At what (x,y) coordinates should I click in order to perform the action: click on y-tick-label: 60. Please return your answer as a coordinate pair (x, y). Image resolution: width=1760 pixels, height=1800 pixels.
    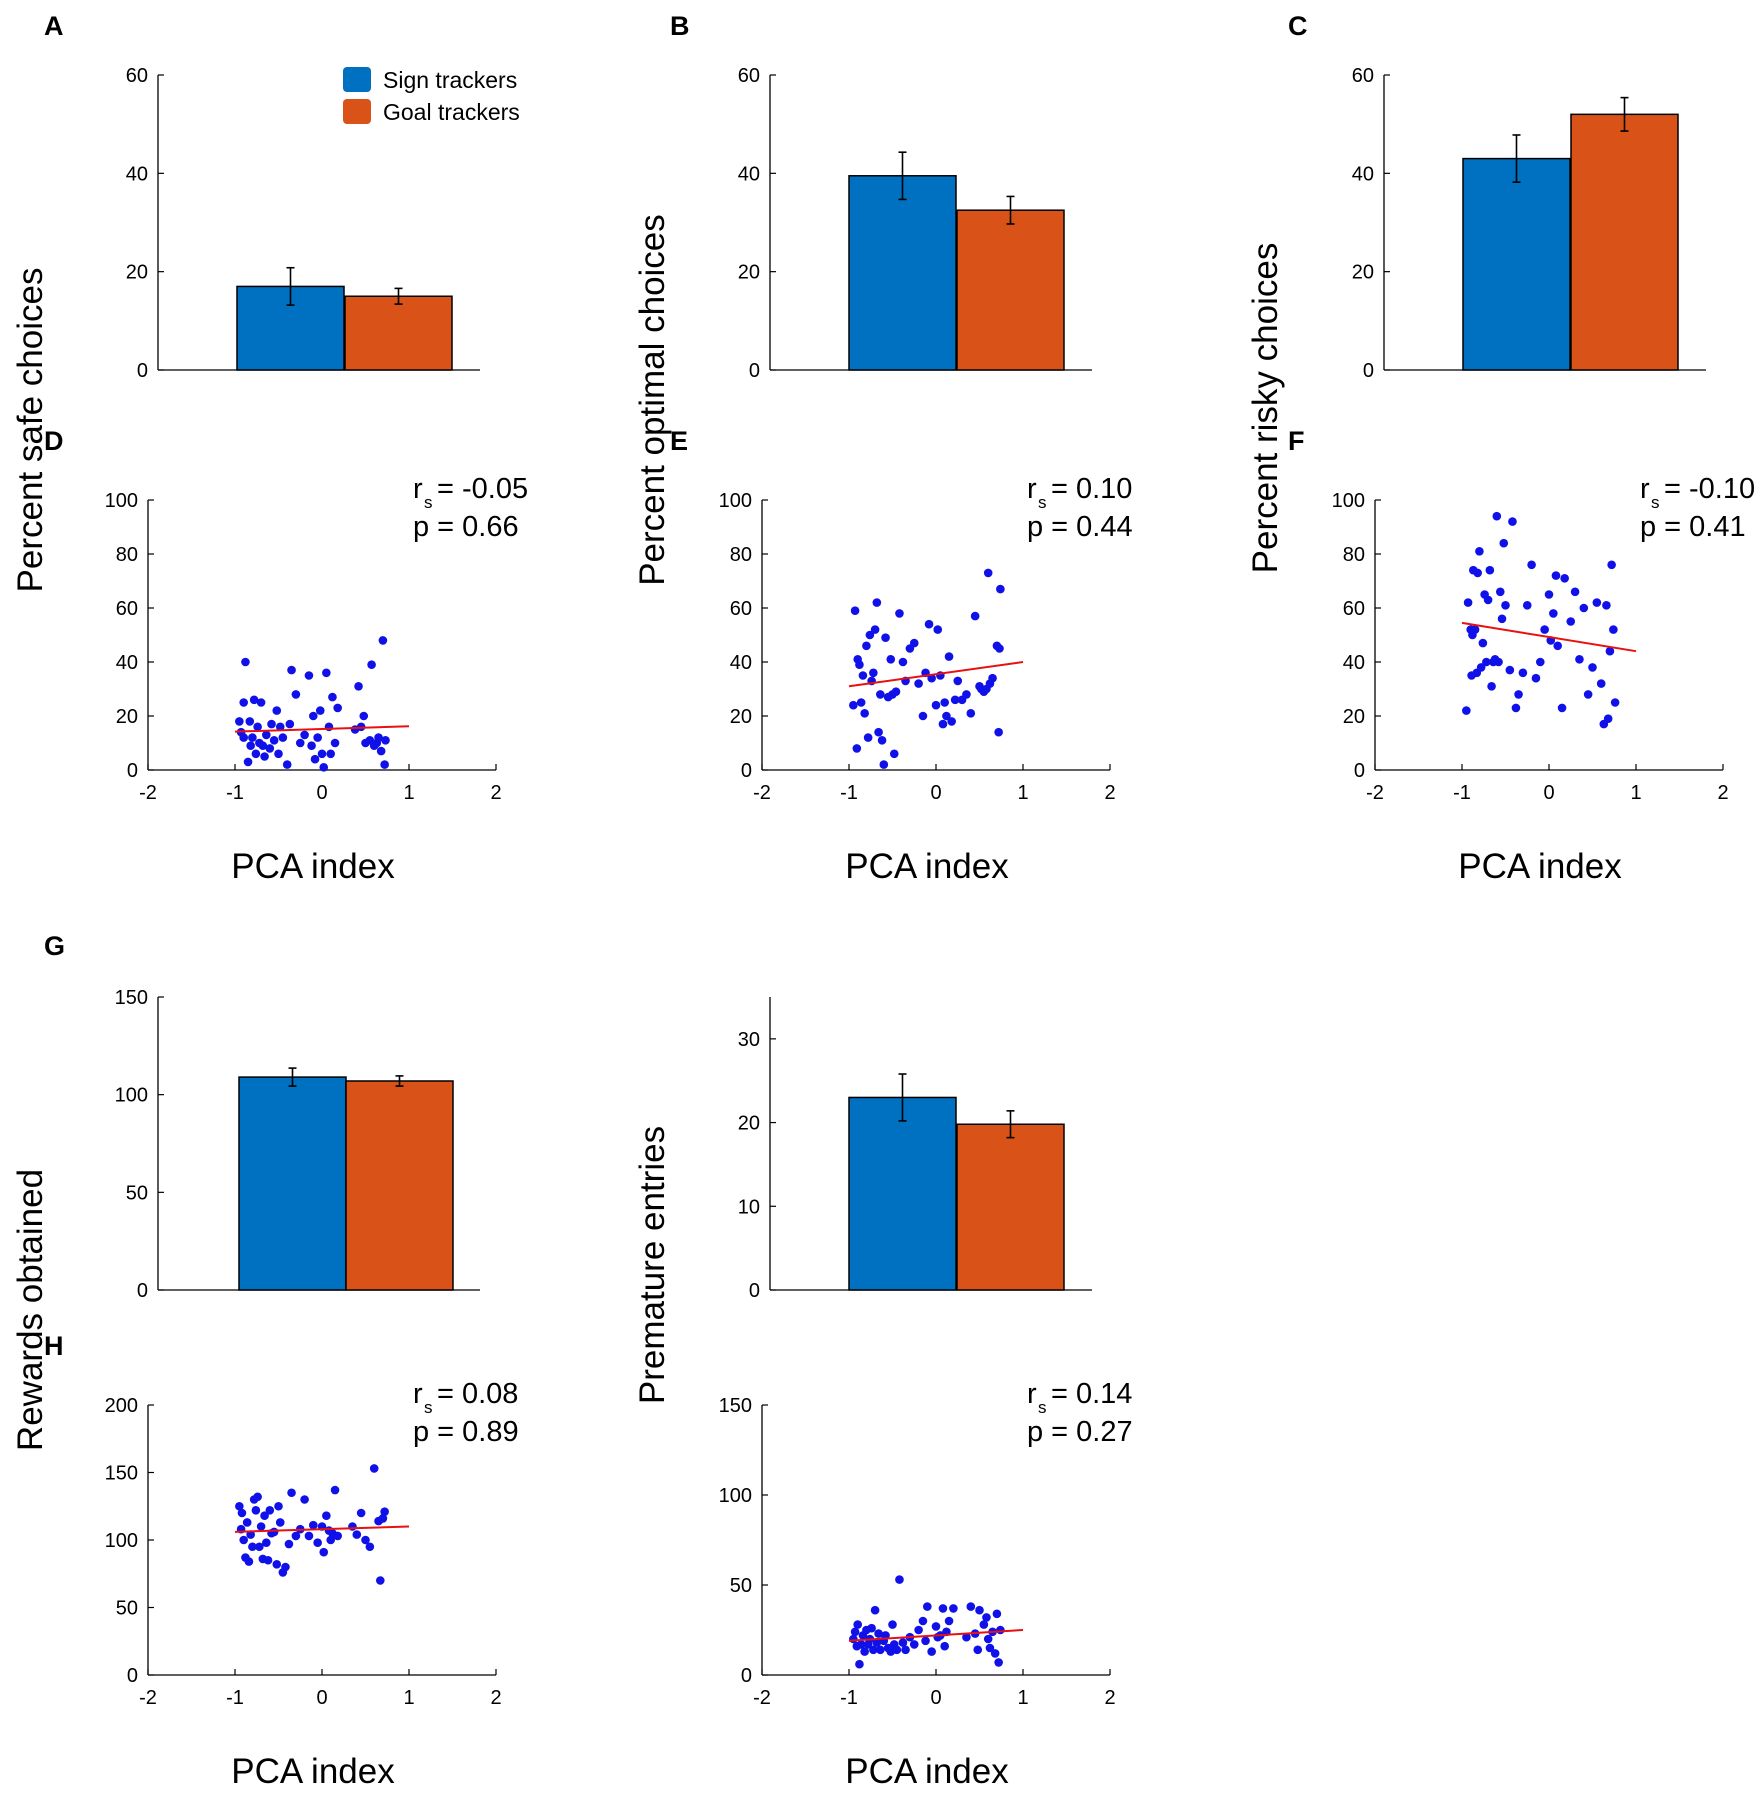
    Looking at the image, I should click on (1363, 76).